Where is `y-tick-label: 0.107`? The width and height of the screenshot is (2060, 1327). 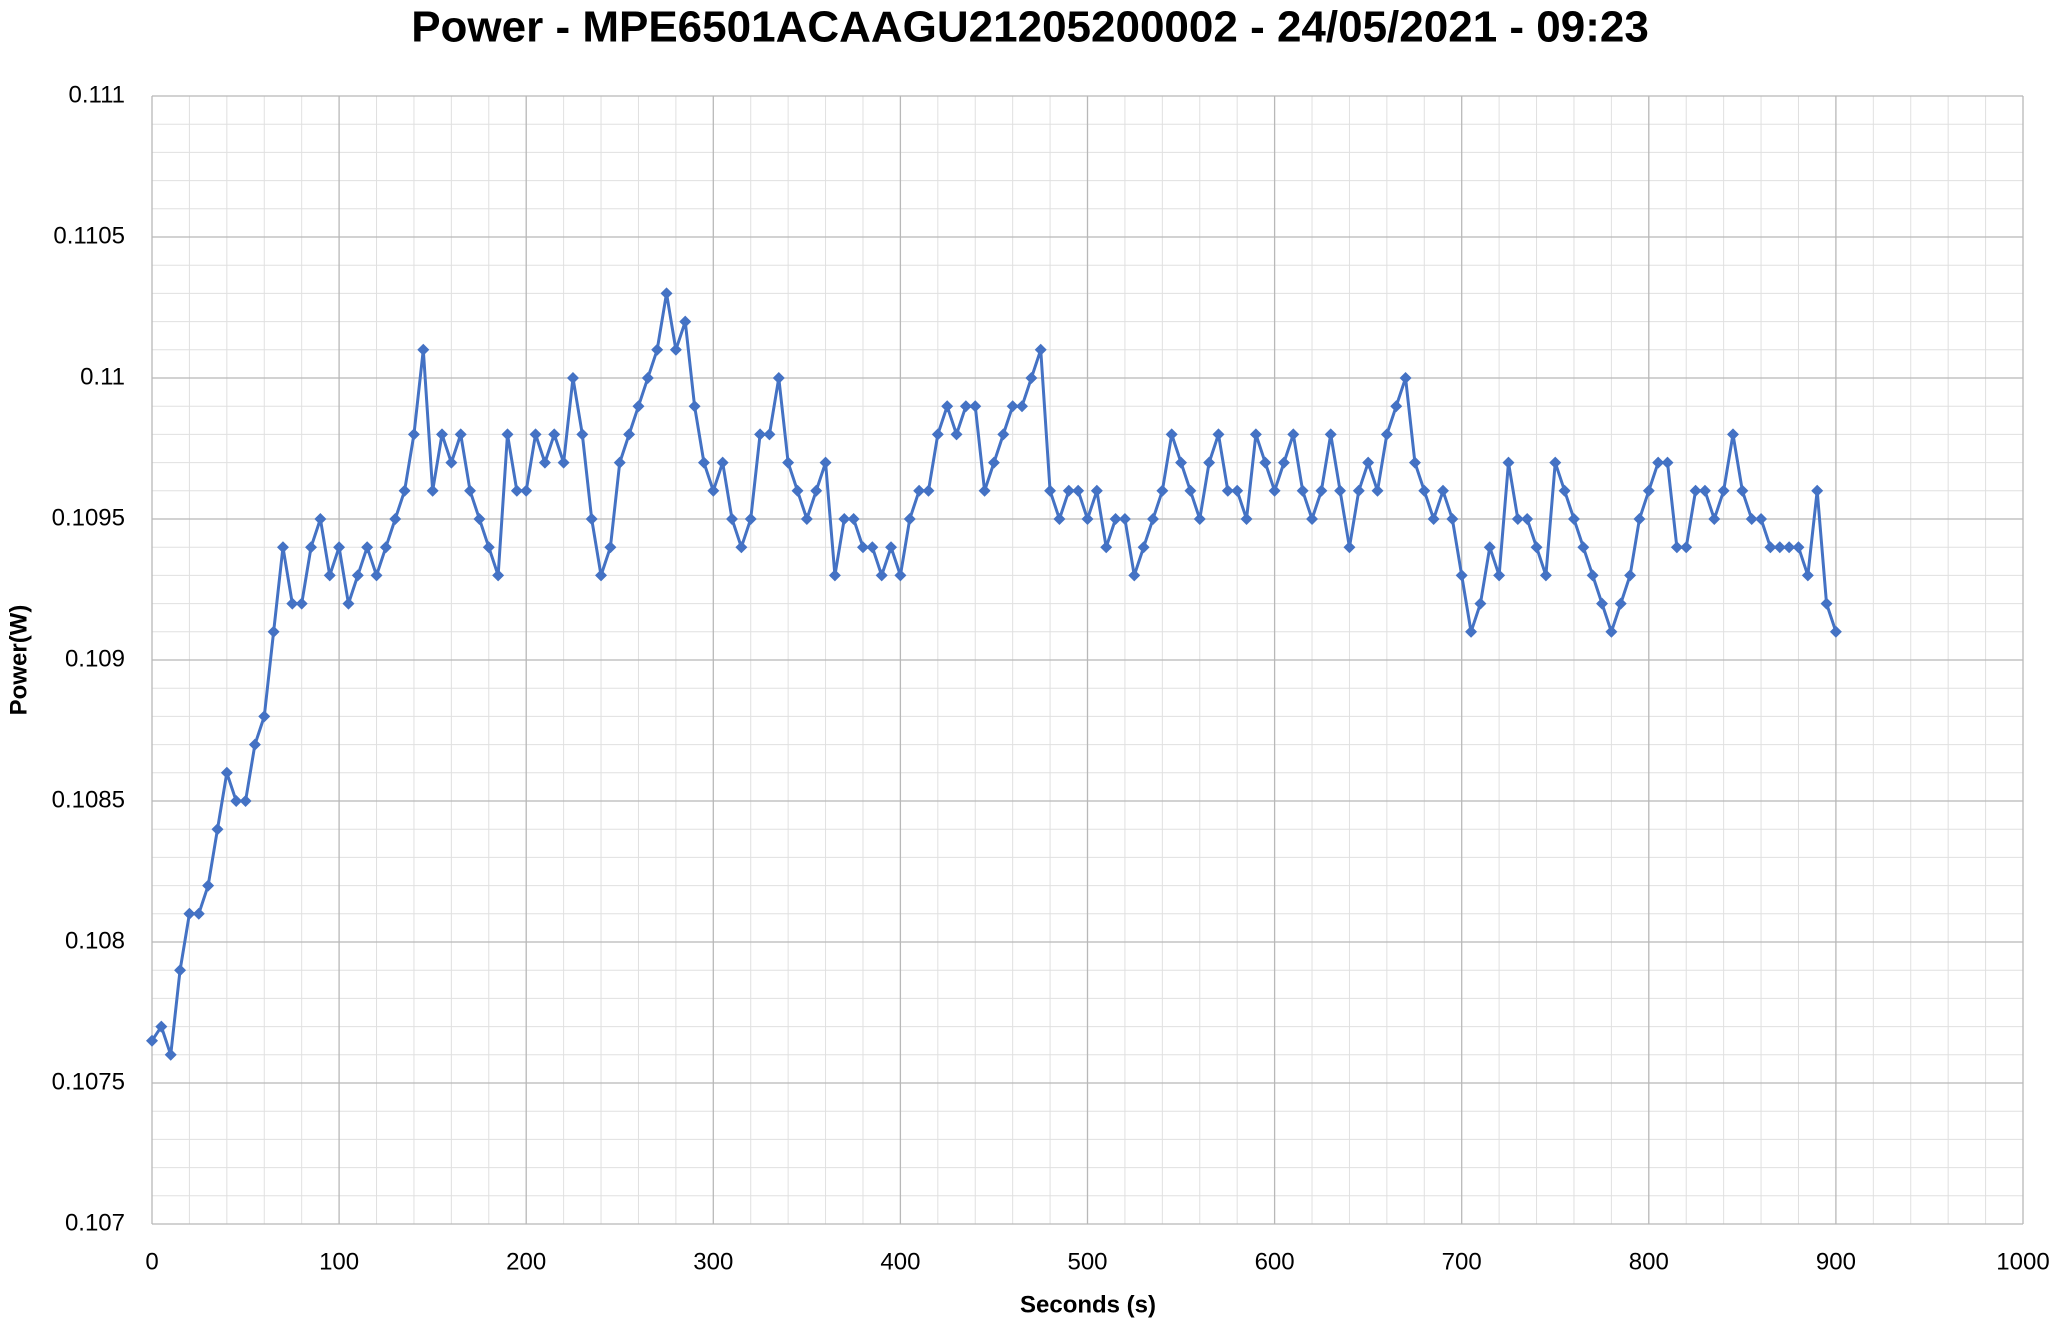 y-tick-label: 0.107 is located at coordinates (95, 1222).